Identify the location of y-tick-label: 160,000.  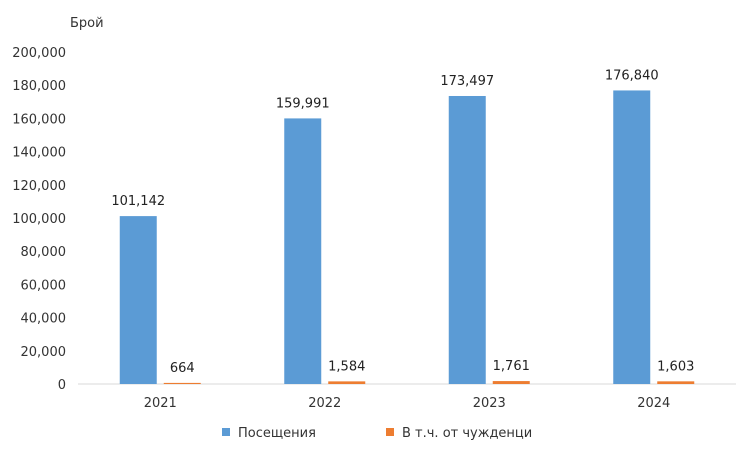
(39, 119).